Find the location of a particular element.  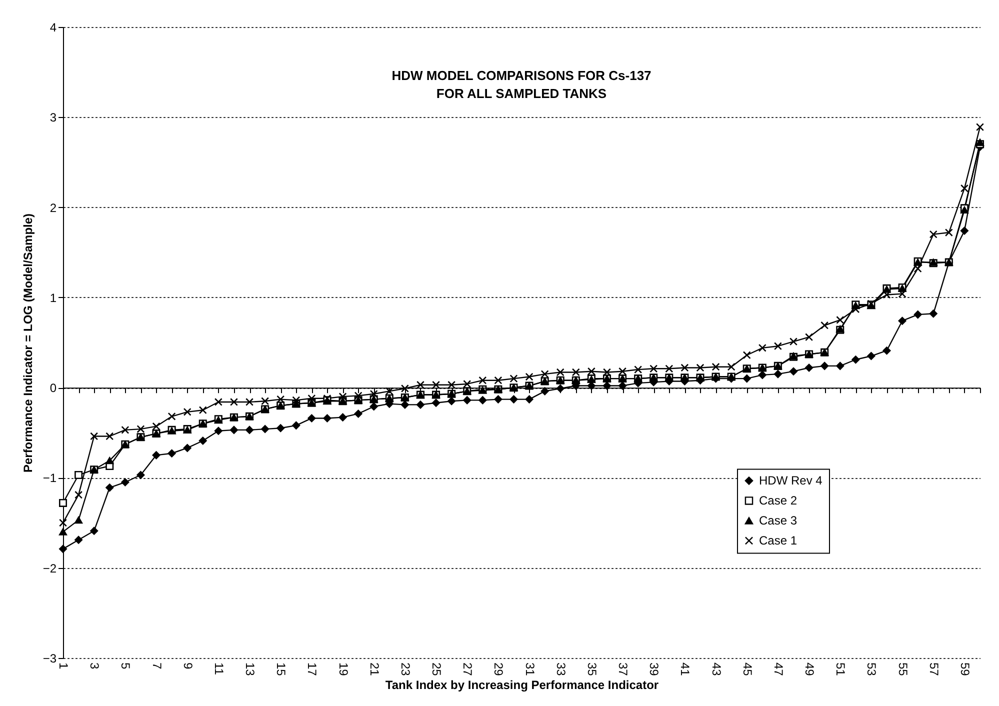

y-tick-label: 4 is located at coordinates (53, 27).